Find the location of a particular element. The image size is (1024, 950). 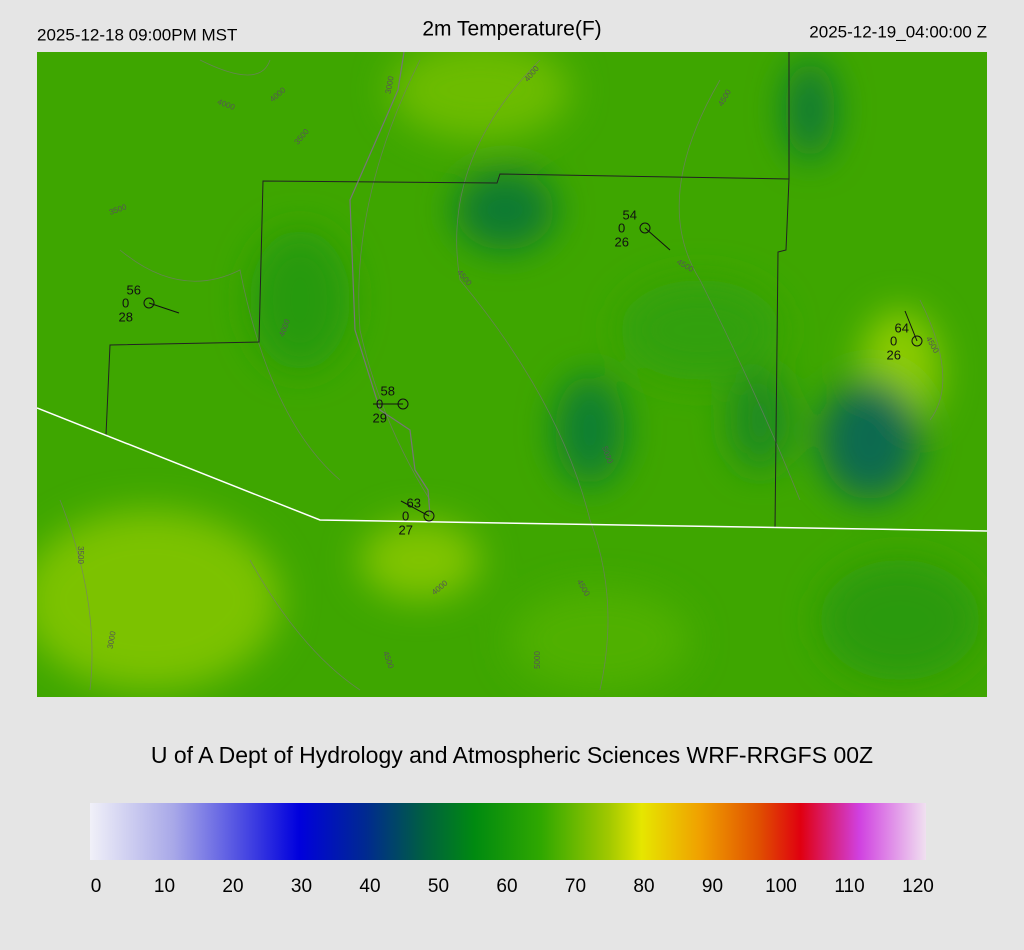

colorbar-tick-label: 60 is located at coordinates (506, 886).